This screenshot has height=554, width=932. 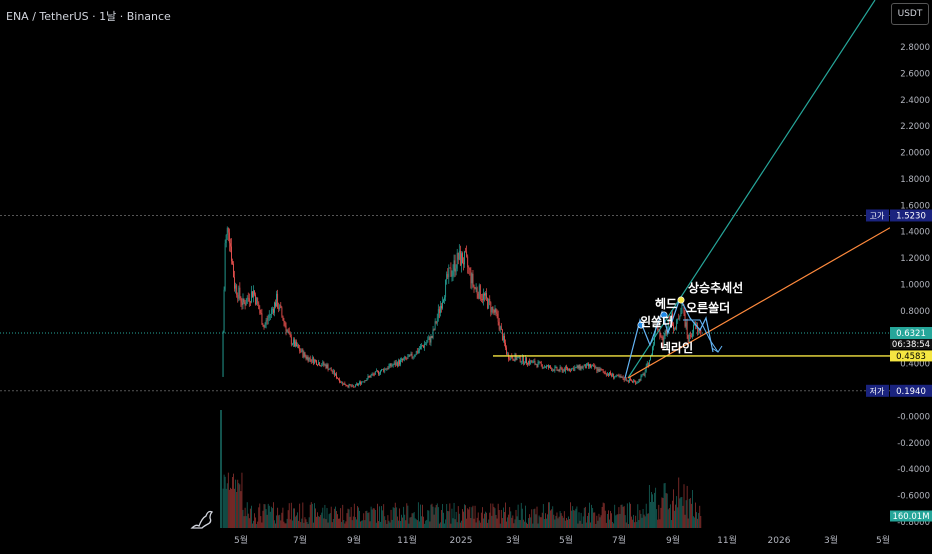 I want to click on currency-button: USDT, so click(x=910, y=14).